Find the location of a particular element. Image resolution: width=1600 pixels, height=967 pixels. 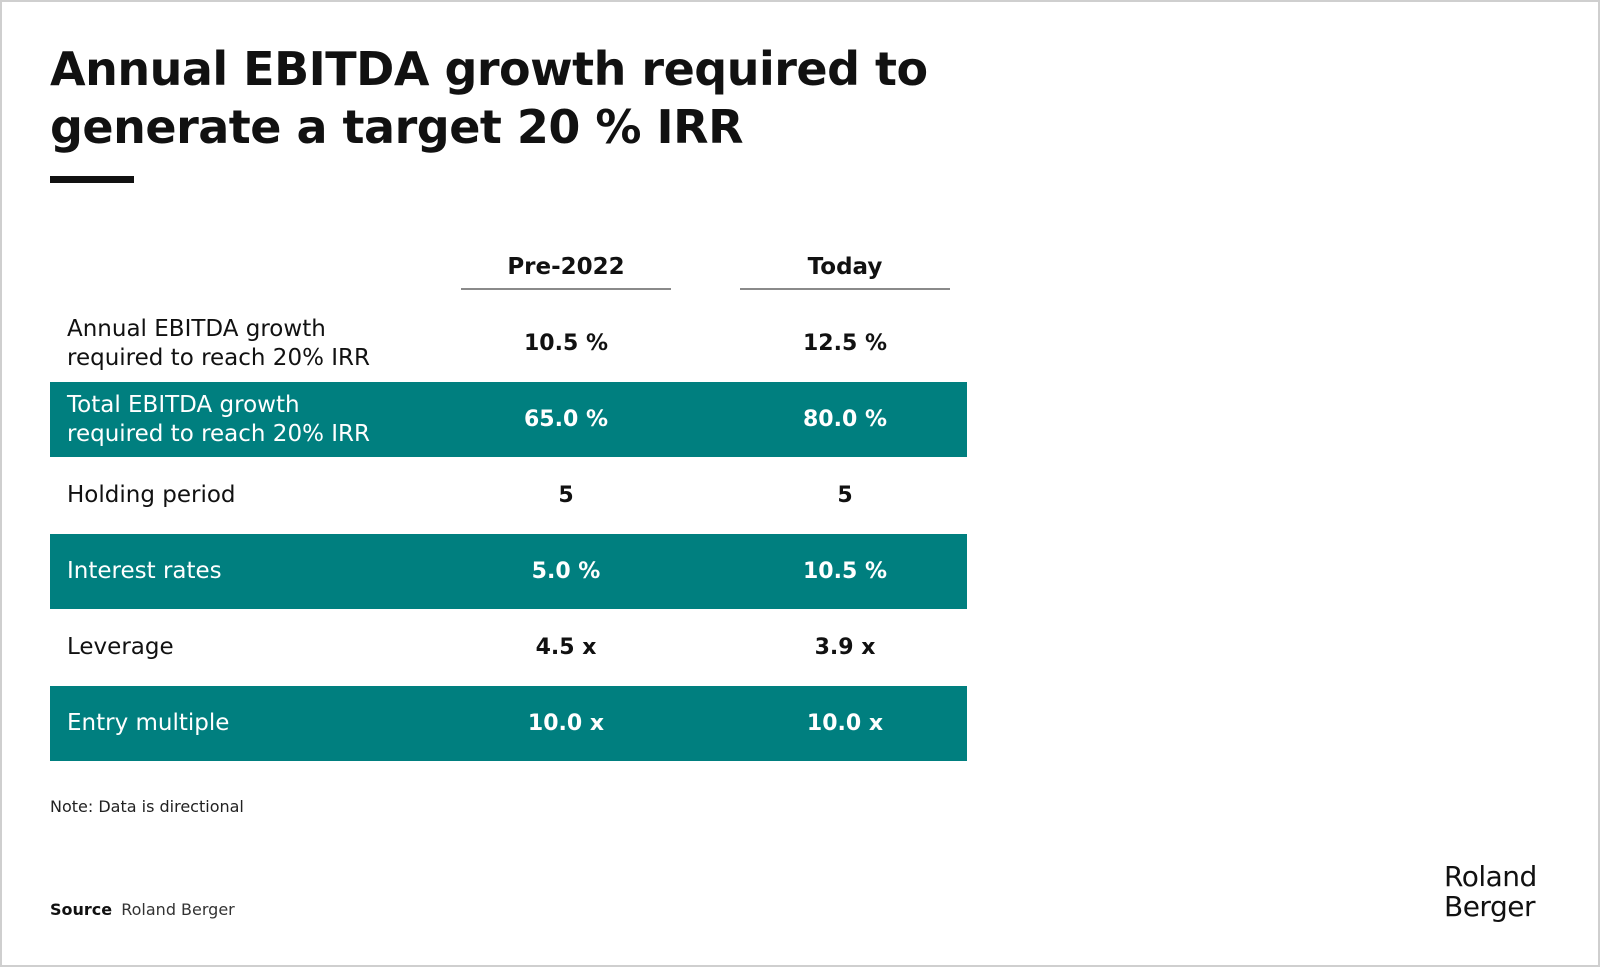

cell-today: 12.5 % is located at coordinates (845, 343).